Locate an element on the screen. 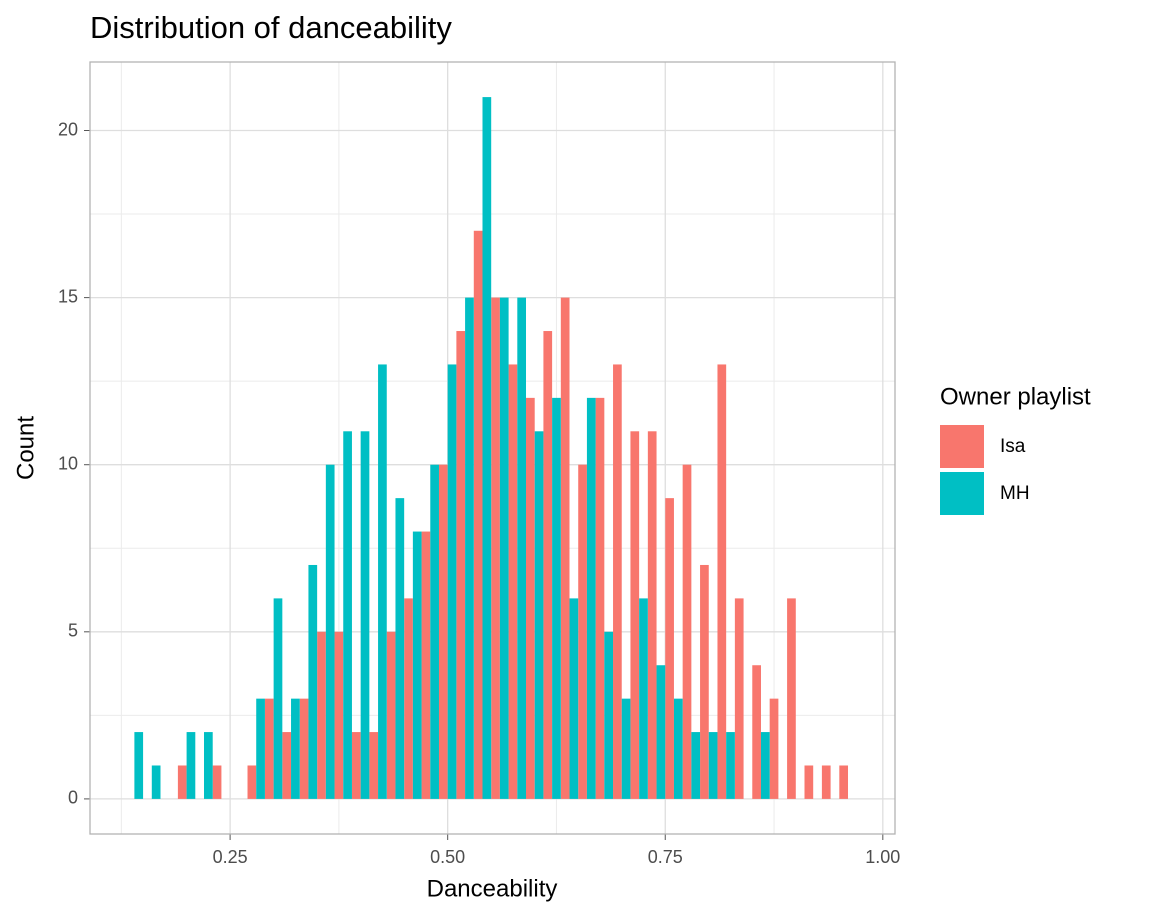 Image resolution: width=1152 pixels, height=921 pixels. y-axis-label: Count is located at coordinates (25, 448).